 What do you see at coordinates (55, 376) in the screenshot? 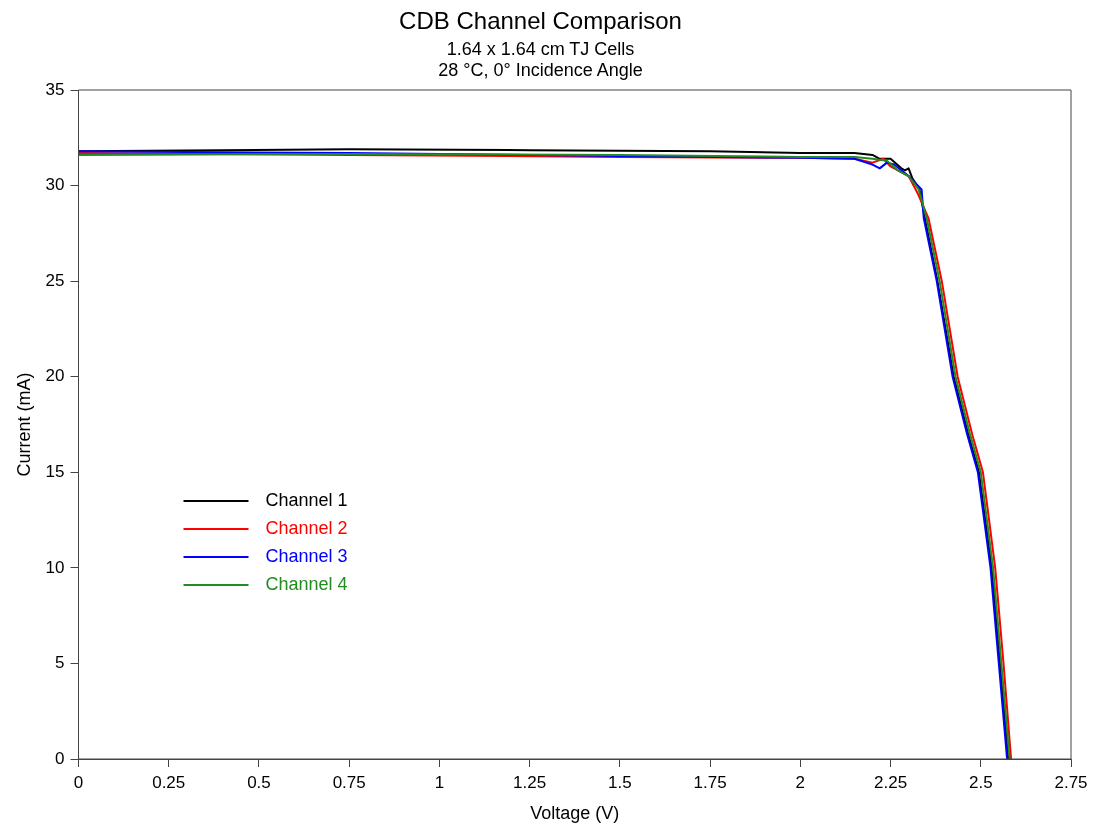
I see `y-tick-label: 20` at bounding box center [55, 376].